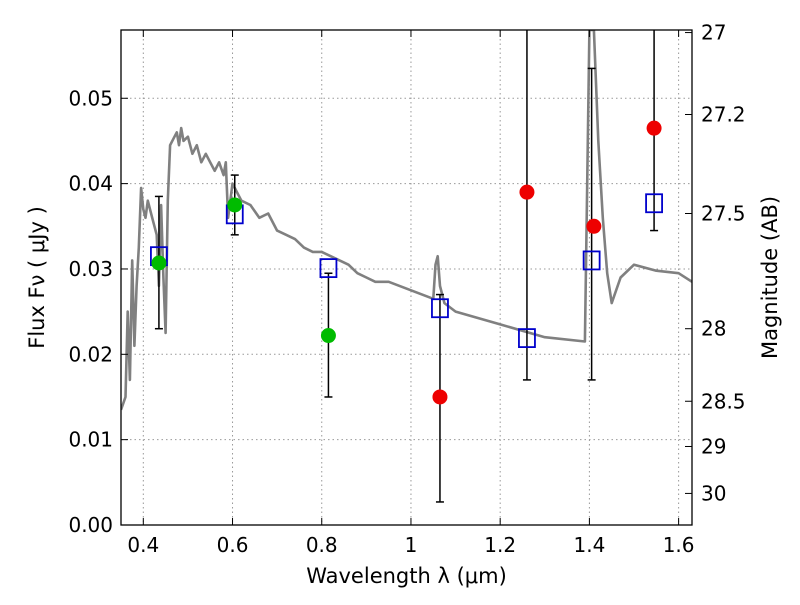  What do you see at coordinates (406, 576) in the screenshot?
I see `x-axis-label: Wavelength λ (μm)` at bounding box center [406, 576].